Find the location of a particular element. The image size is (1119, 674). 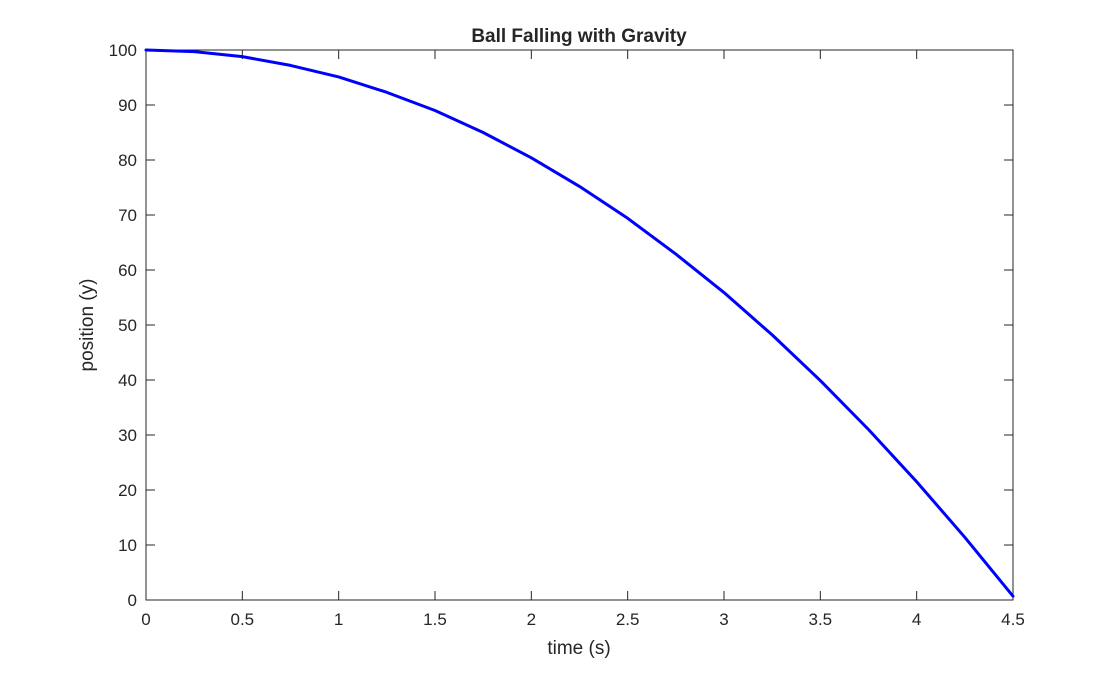

y-tick-label: 20 is located at coordinates (127, 490).